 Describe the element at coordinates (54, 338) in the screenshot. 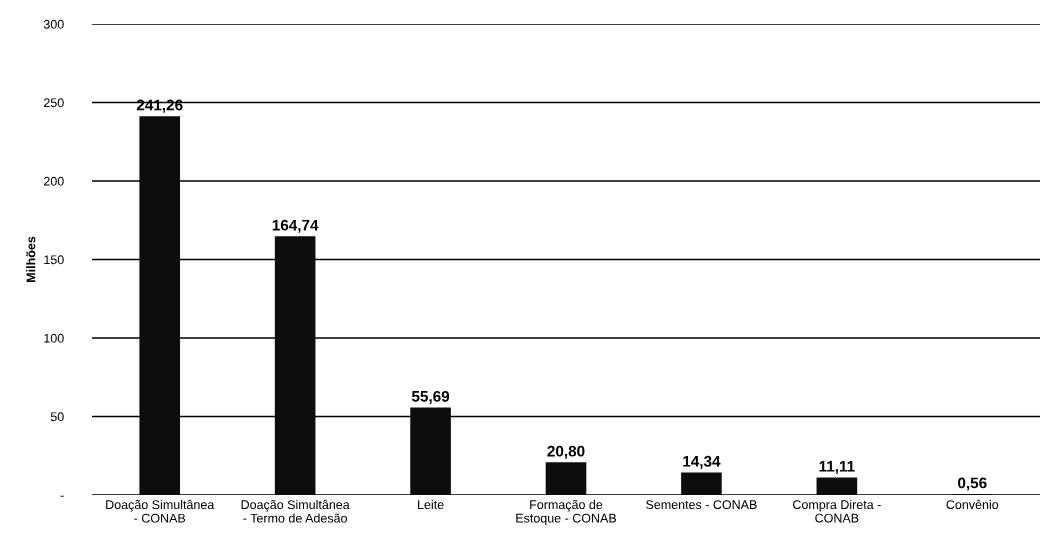

I see `y-tick-label: 100` at that location.